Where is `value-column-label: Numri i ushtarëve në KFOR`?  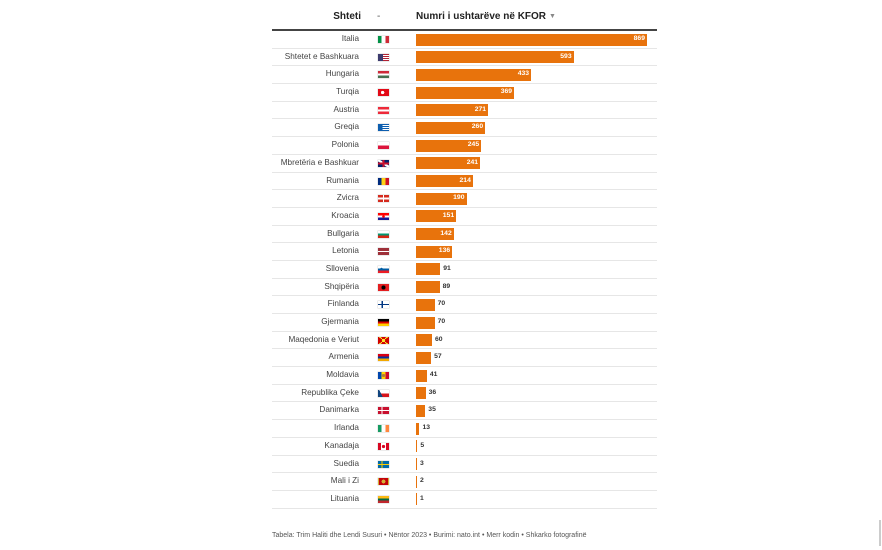
value-column-label: Numri i ushtarëve në KFOR is located at coordinates (481, 16).